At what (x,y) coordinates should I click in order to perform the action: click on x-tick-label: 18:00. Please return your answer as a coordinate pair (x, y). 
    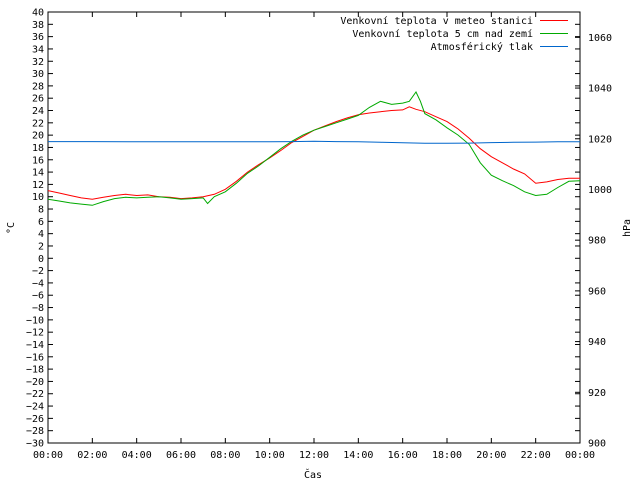
    Looking at the image, I should click on (447, 455).